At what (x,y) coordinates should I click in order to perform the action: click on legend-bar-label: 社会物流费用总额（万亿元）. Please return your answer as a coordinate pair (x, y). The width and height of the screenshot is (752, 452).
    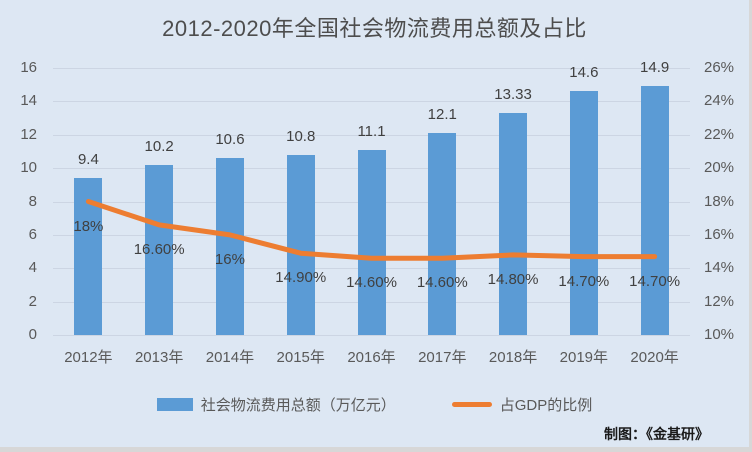
    Looking at the image, I should click on (298, 405).